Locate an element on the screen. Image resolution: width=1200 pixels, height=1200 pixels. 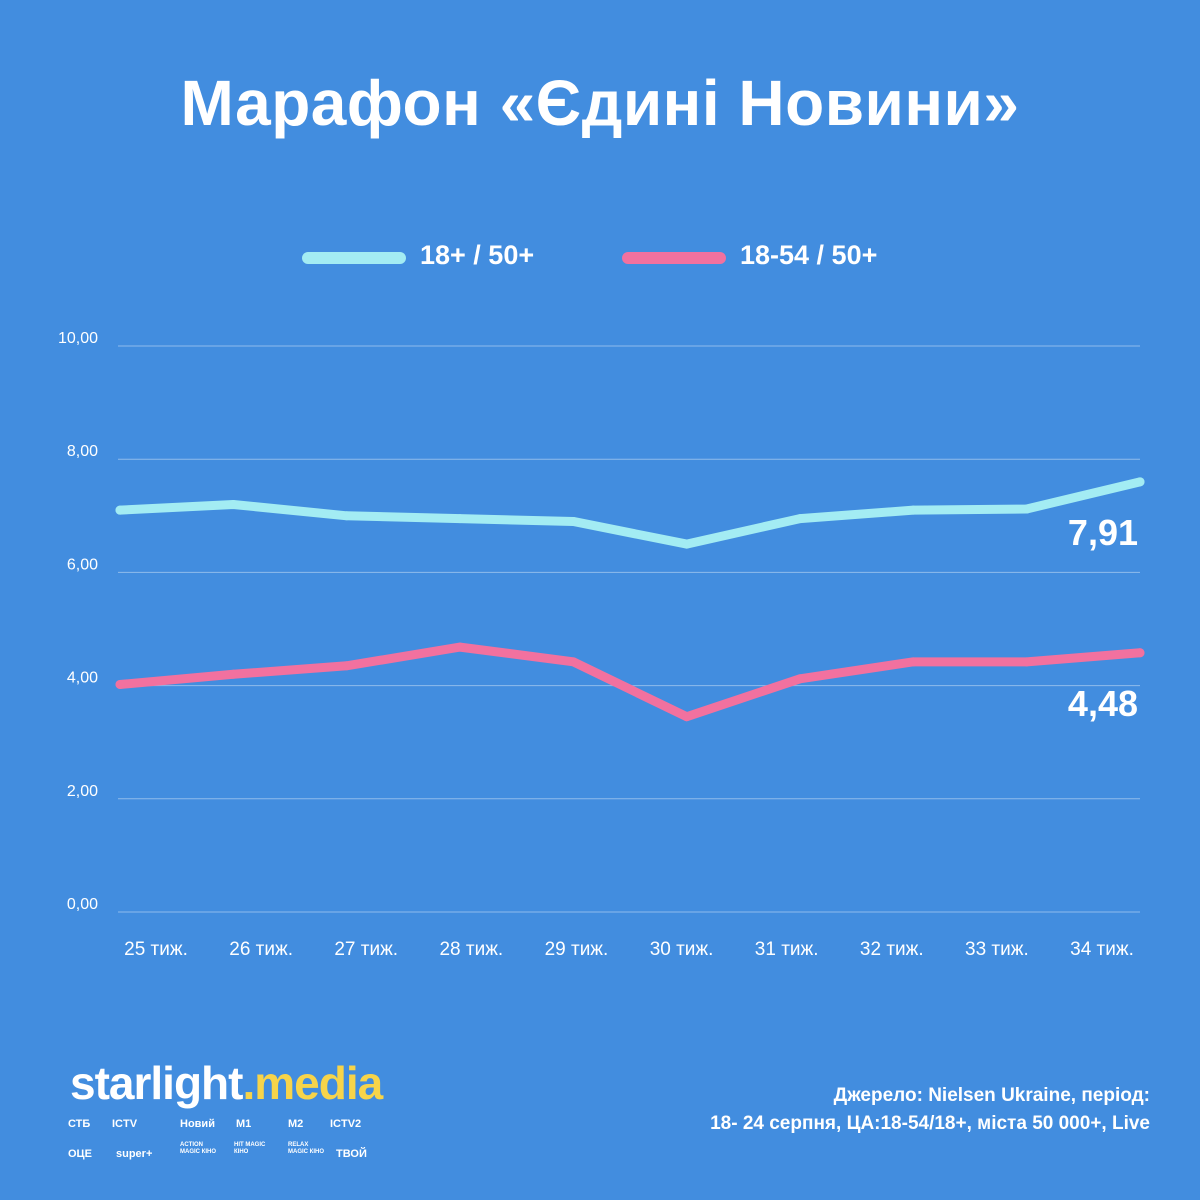
y-tick-label: 6,00 is located at coordinates (82, 564).